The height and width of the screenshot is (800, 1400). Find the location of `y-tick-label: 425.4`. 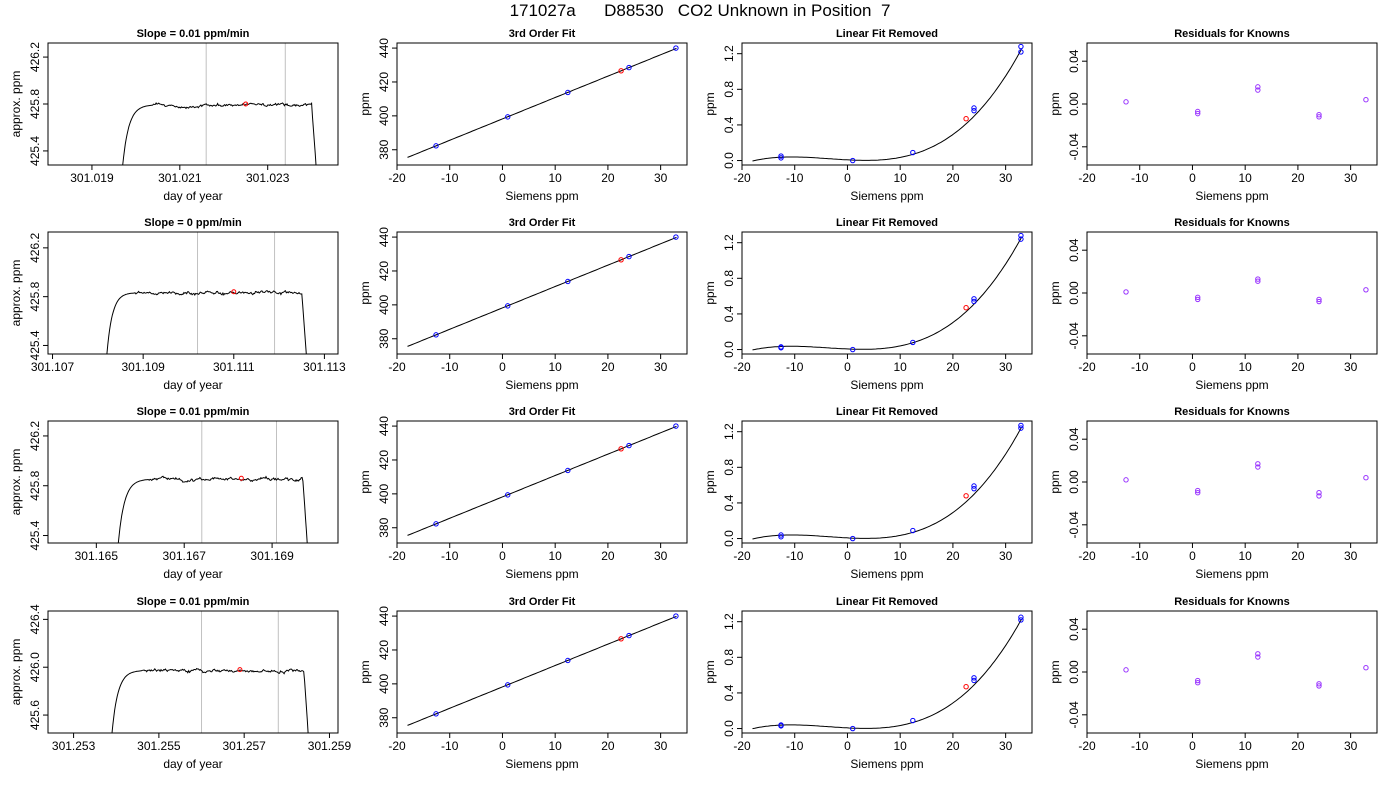

y-tick-label: 425.4 is located at coordinates (35, 345).